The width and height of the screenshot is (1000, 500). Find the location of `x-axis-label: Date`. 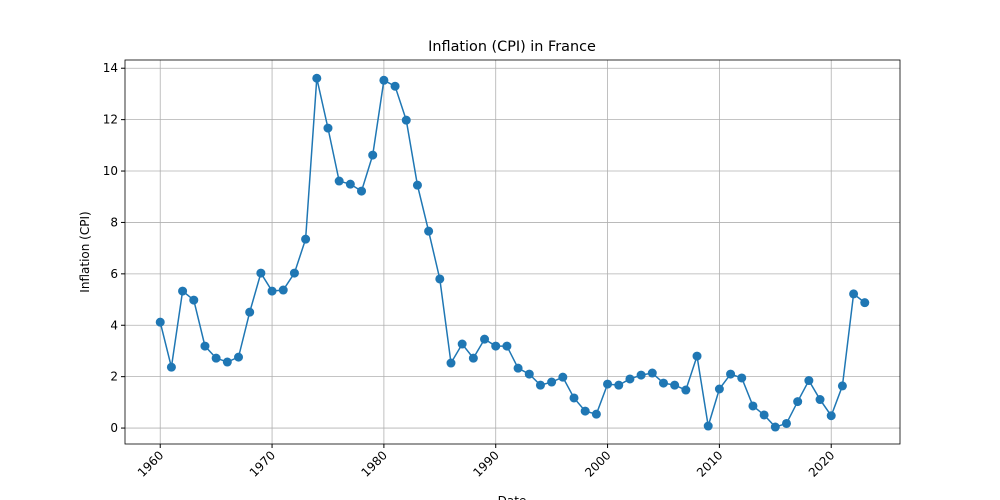

x-axis-label: Date is located at coordinates (512, 497).